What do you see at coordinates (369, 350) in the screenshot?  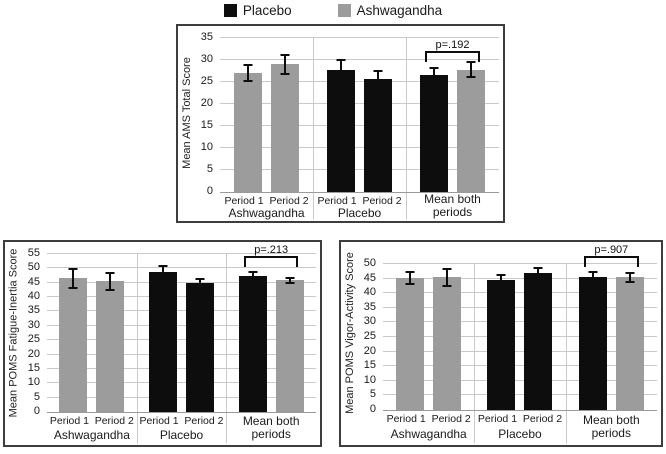 I see `y-axis-tick: 20` at bounding box center [369, 350].